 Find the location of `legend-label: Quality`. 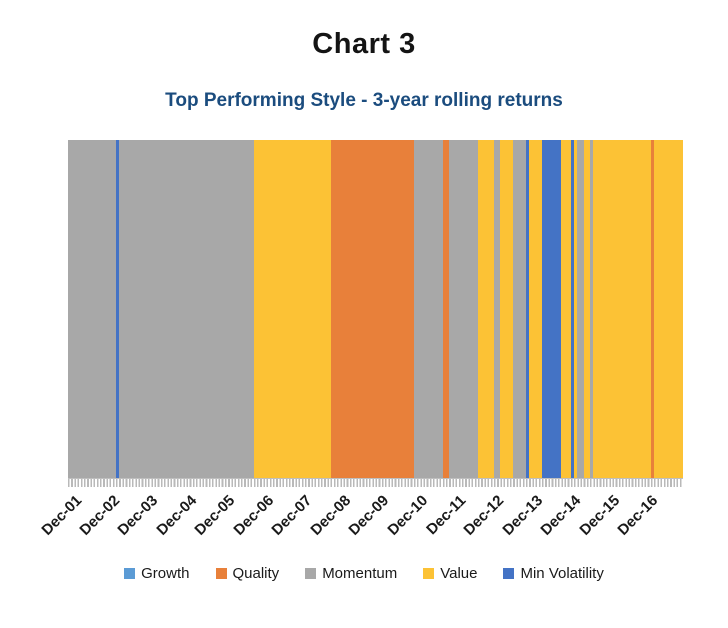

legend-label: Quality is located at coordinates (256, 573).